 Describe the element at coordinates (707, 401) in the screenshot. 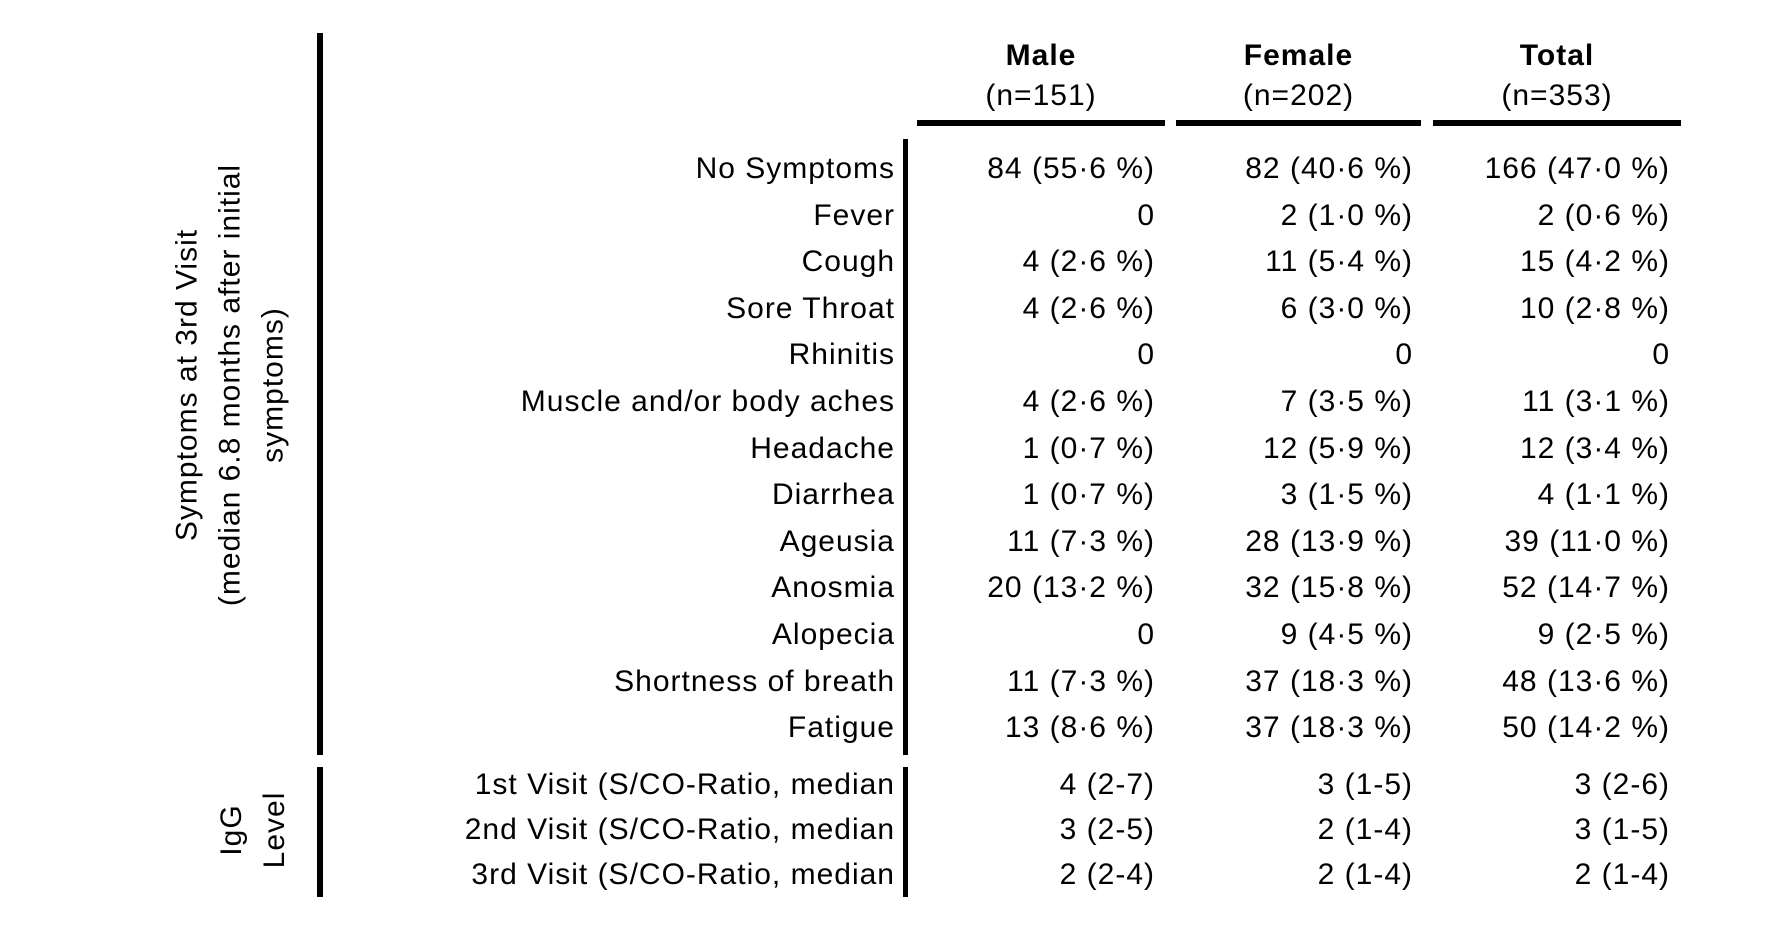

I see `row-label: Muscle and/or body aches` at that location.